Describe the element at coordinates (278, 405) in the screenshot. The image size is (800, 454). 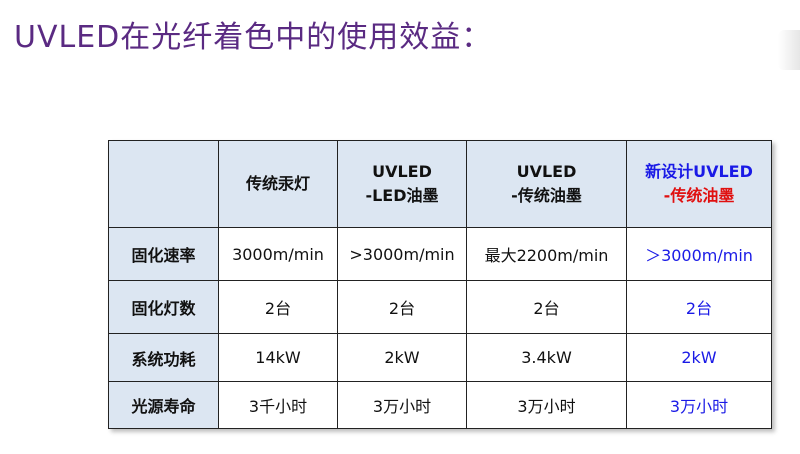
I see `table-cell: 3千小时` at that location.